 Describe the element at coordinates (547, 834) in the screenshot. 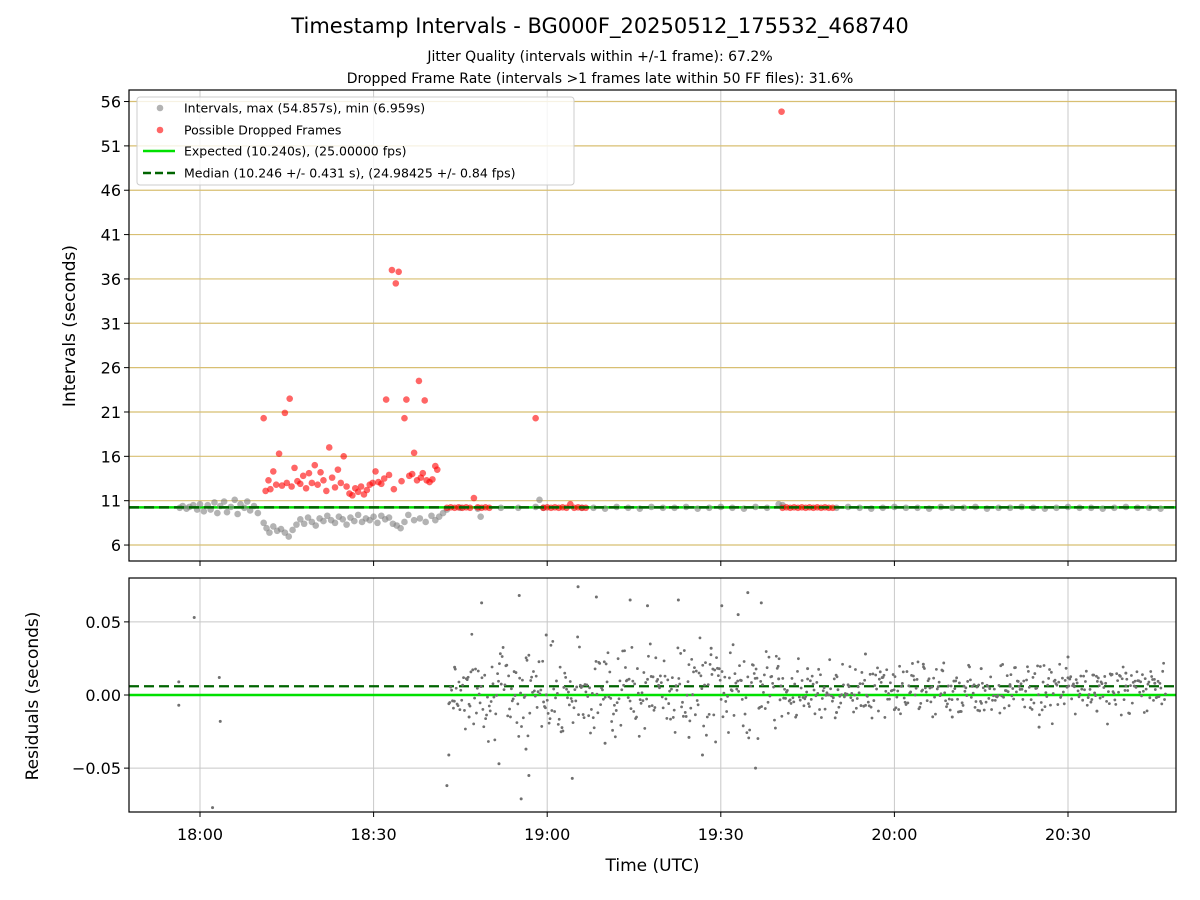

I see `x-tick-label: 19:00` at that location.